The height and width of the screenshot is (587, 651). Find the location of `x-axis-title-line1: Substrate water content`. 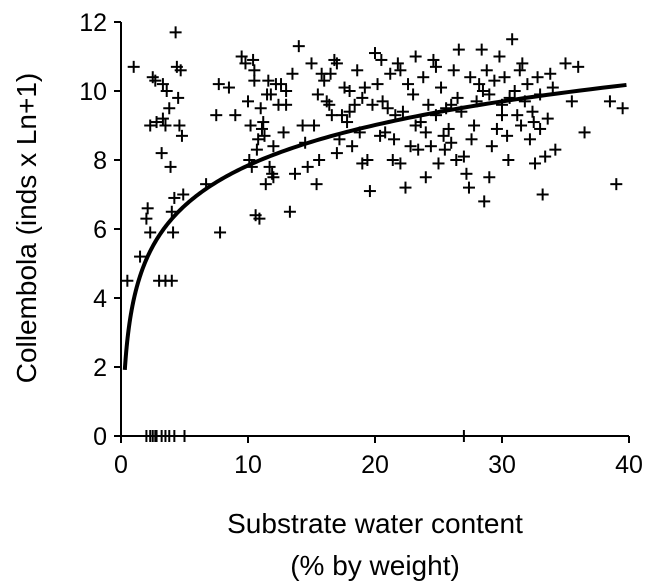

x-axis-title-line1: Substrate water content is located at coordinates (375, 523).